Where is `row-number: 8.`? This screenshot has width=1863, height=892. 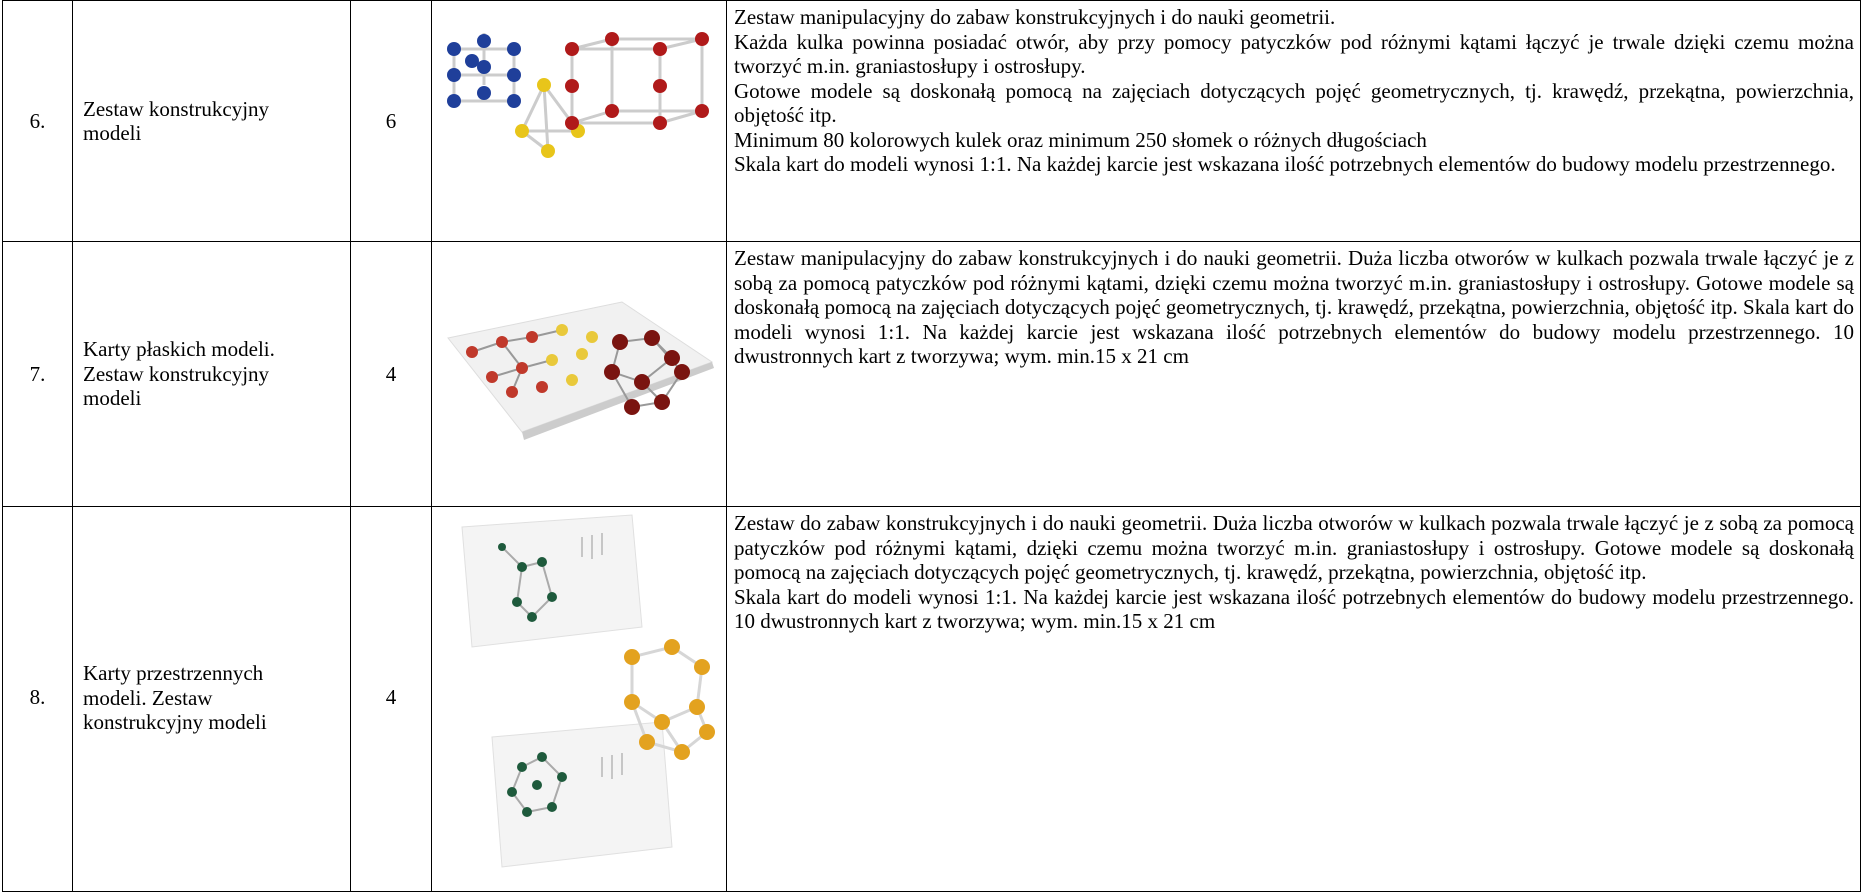 row-number: 8. is located at coordinates (37, 699).